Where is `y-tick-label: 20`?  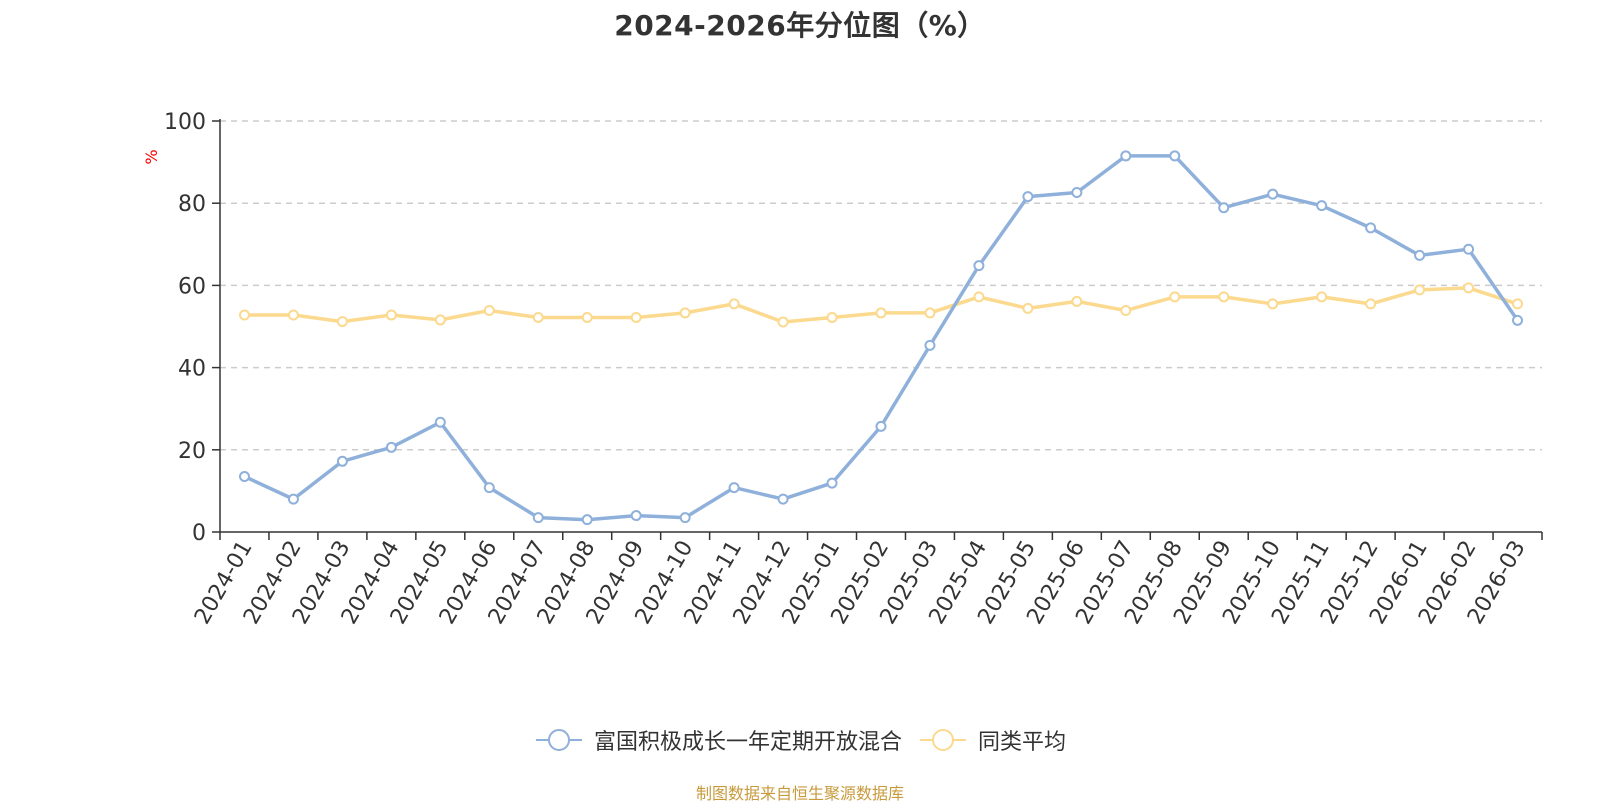
y-tick-label: 20 is located at coordinates (192, 451).